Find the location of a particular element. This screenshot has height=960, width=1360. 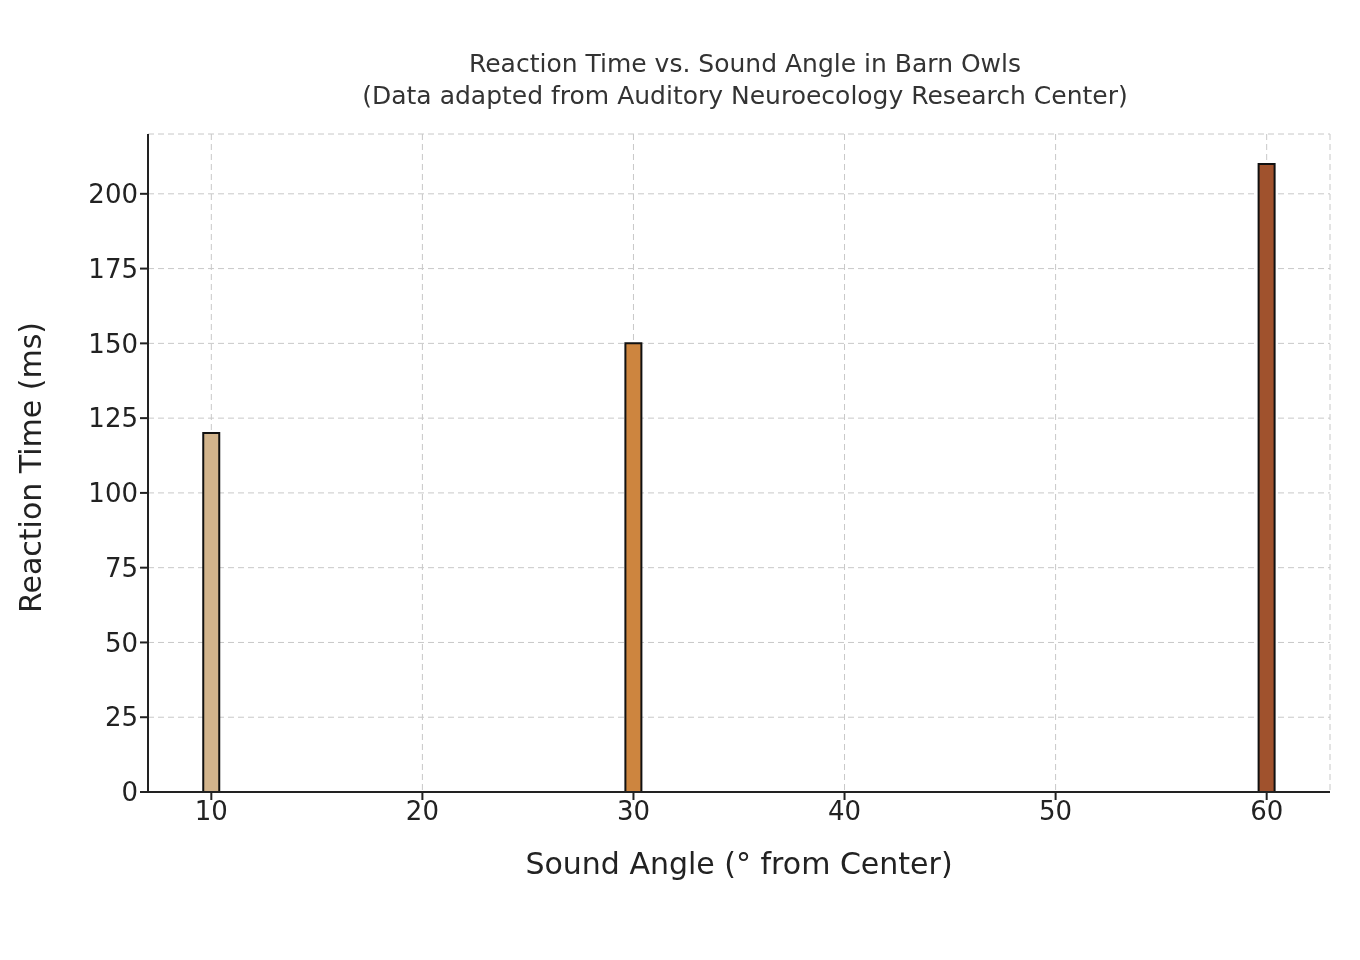

x-axis-title: Sound Angle (° from Center) is located at coordinates (739, 863).